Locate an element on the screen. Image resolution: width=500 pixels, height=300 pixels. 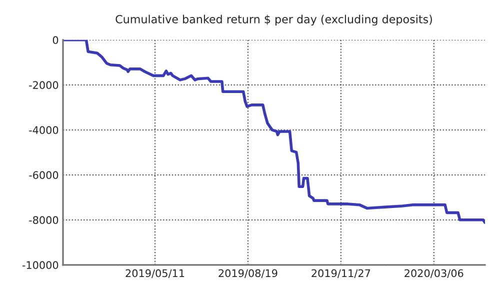
x-tick-label: 2020/03/06 is located at coordinates (434, 273).